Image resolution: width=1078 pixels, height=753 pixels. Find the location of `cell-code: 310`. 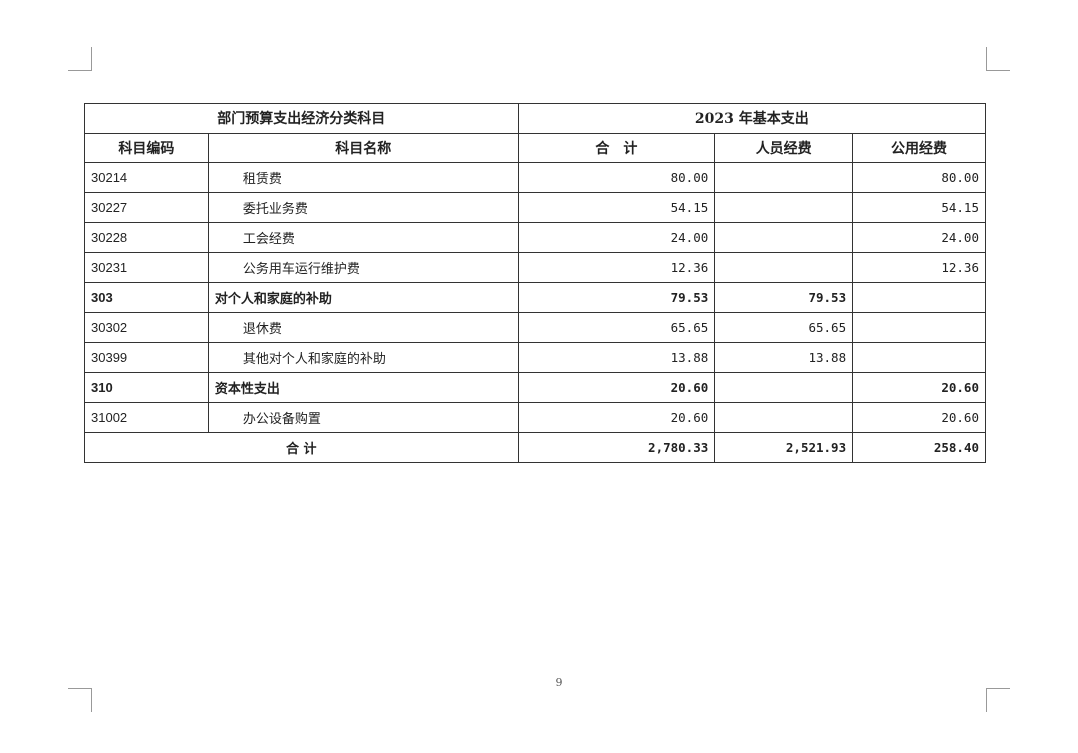

cell-code: 310 is located at coordinates (146, 387).